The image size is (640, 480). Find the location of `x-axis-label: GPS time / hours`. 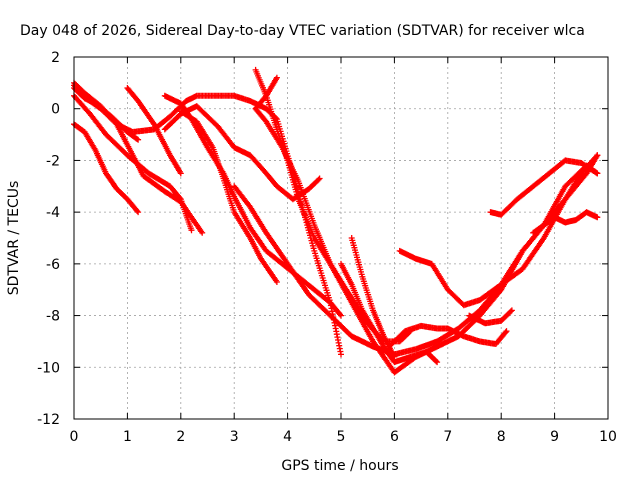

x-axis-label: GPS time / hours is located at coordinates (339, 466).